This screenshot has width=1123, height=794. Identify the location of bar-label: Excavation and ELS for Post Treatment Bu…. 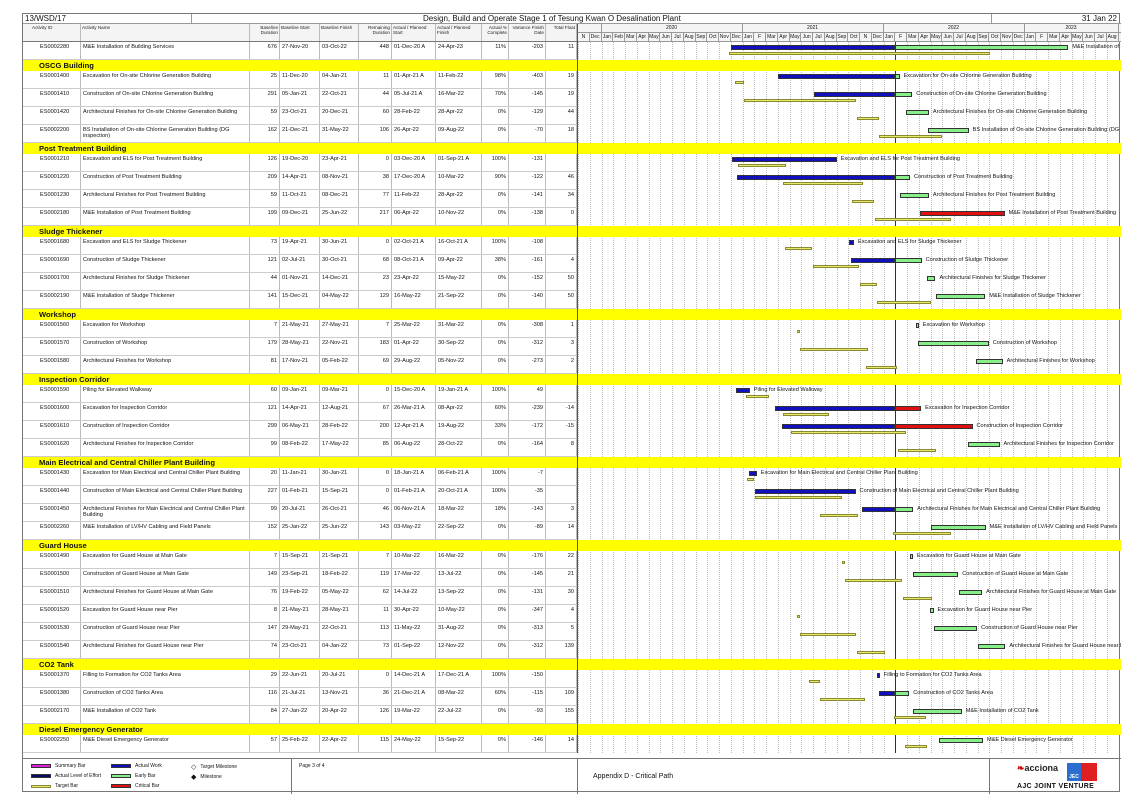
(900, 159).